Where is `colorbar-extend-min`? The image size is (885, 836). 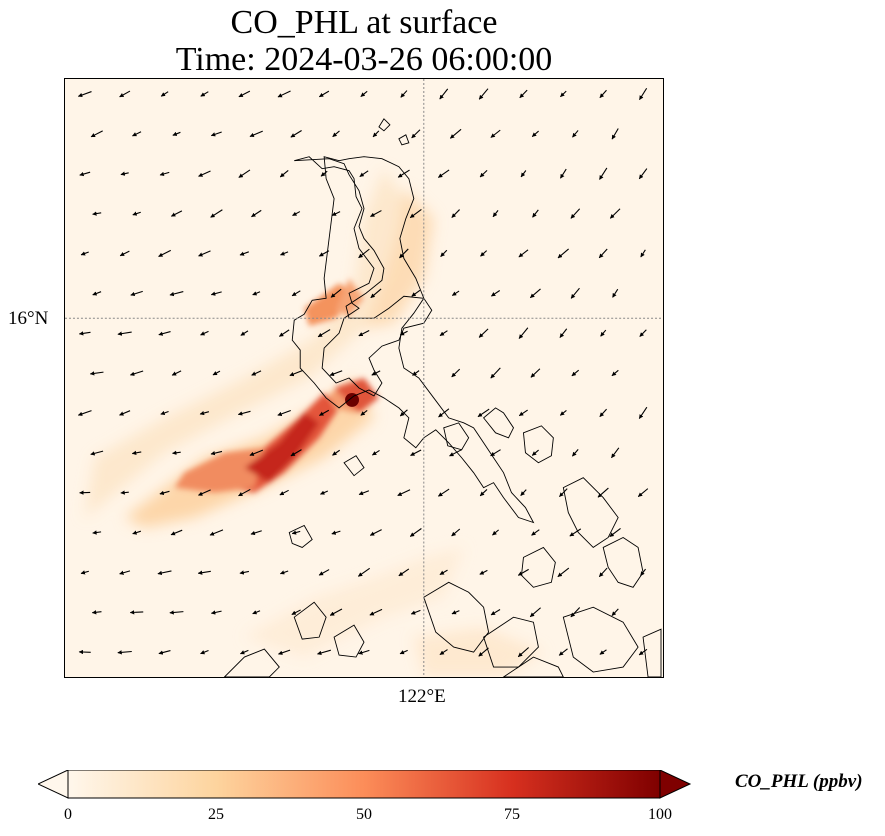 colorbar-extend-min is located at coordinates (53, 784).